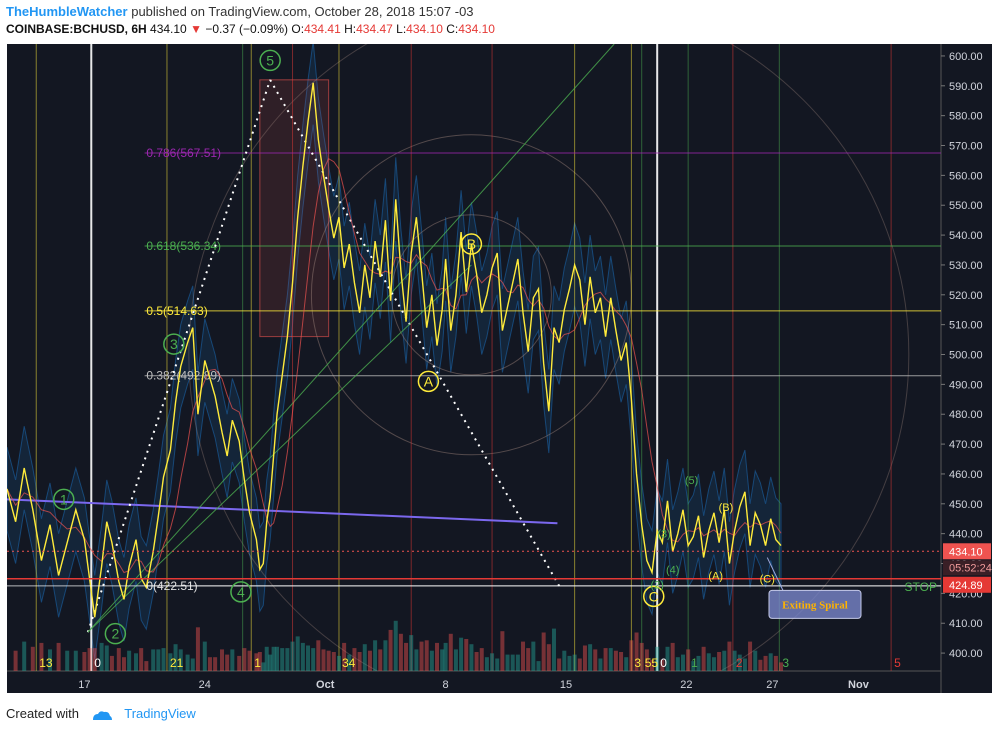  I want to click on y-tick-label: 470.00, so click(966, 445).